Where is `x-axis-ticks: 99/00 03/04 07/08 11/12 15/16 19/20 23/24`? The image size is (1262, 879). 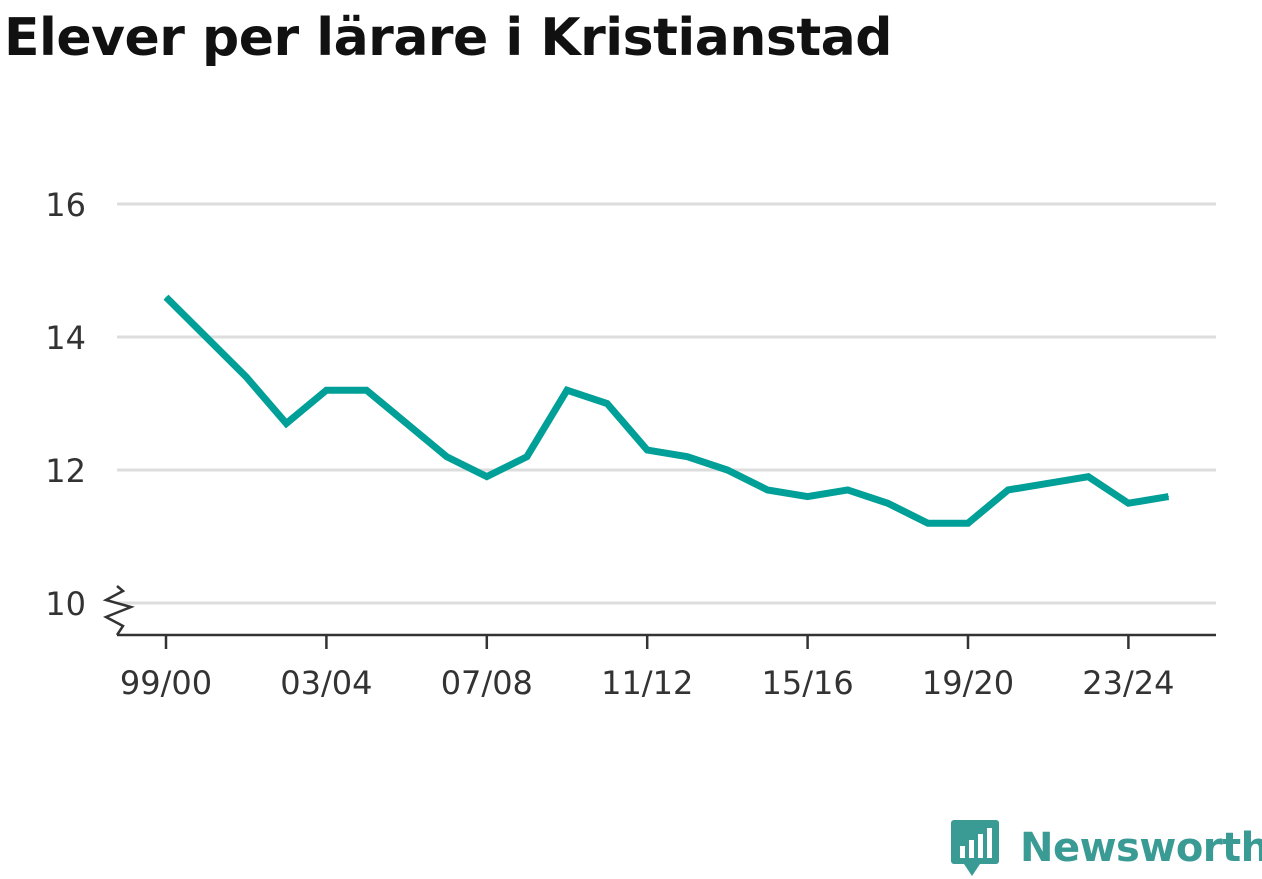 x-axis-ticks: 99/00 03/04 07/08 11/12 15/16 19/20 23/24 is located at coordinates (647, 668).